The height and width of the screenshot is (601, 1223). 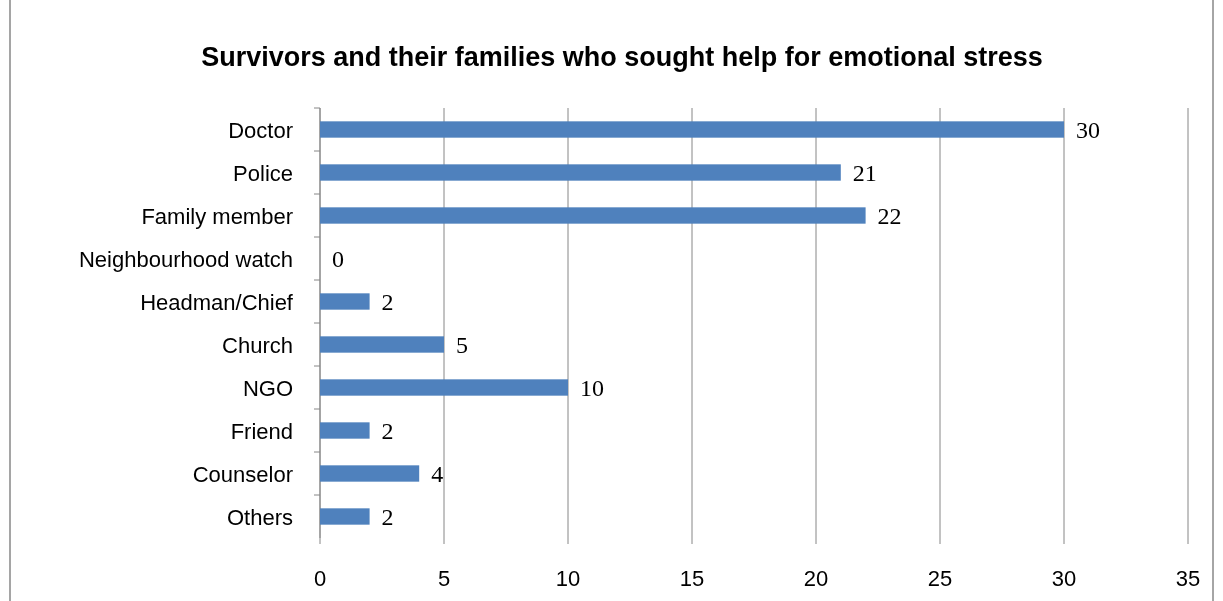 I want to click on data-label: 10, so click(x=592, y=387).